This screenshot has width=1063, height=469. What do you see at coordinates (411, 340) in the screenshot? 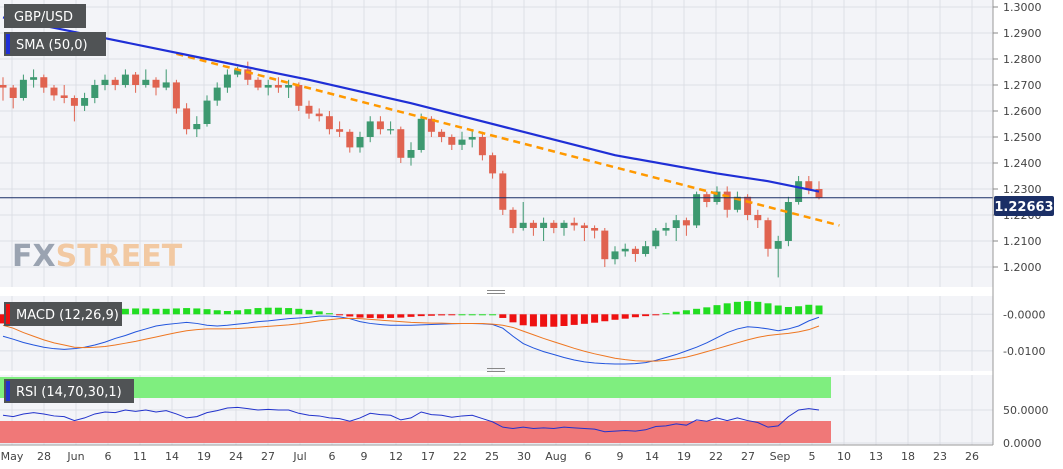
I see `macd-line` at bounding box center [411, 340].